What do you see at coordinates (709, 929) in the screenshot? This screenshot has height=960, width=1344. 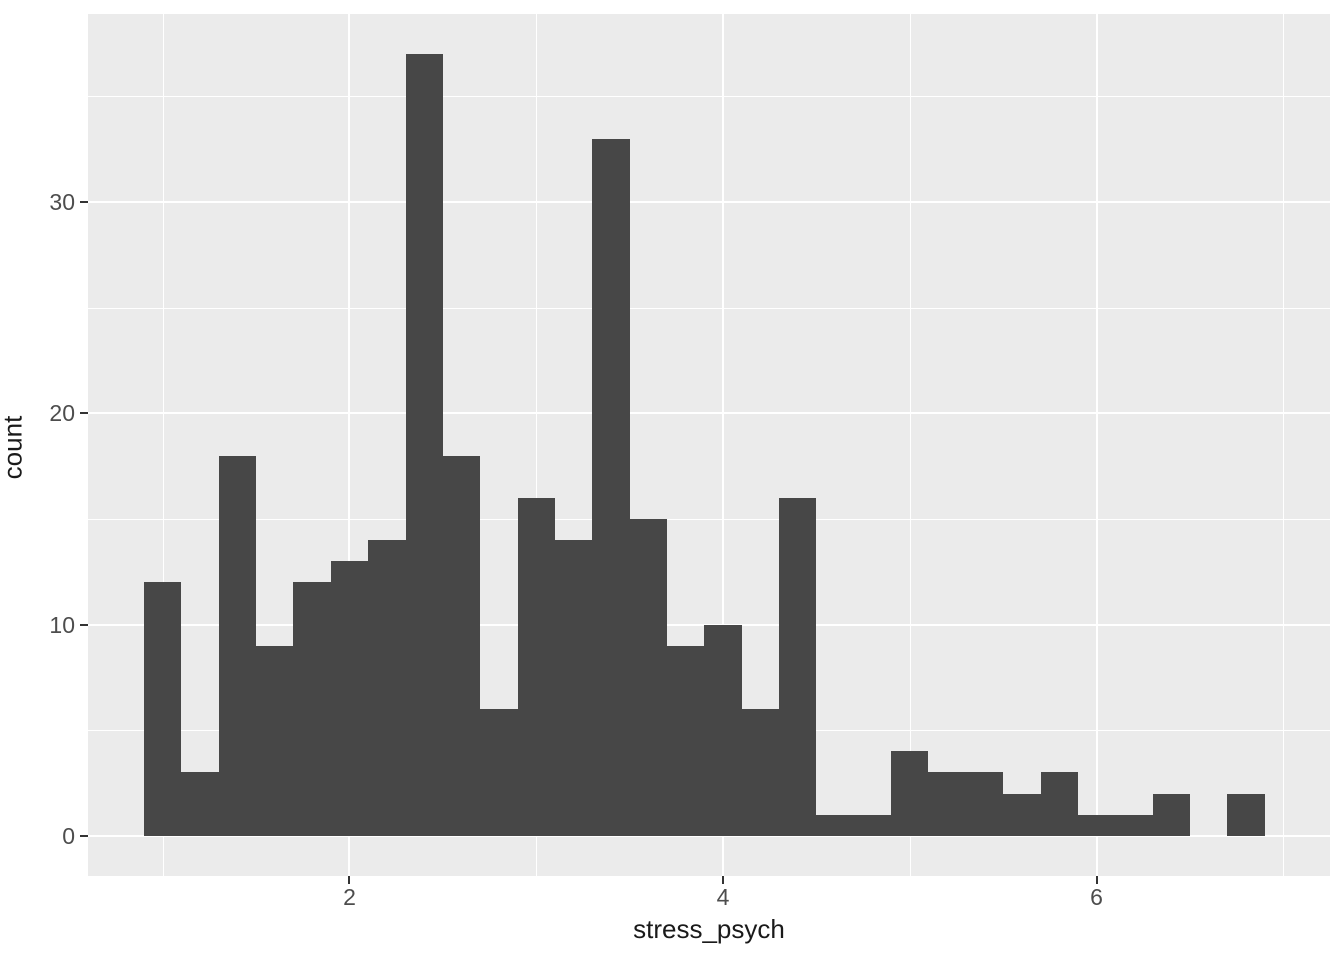 I see `x-axis-title: stress_psych` at bounding box center [709, 929].